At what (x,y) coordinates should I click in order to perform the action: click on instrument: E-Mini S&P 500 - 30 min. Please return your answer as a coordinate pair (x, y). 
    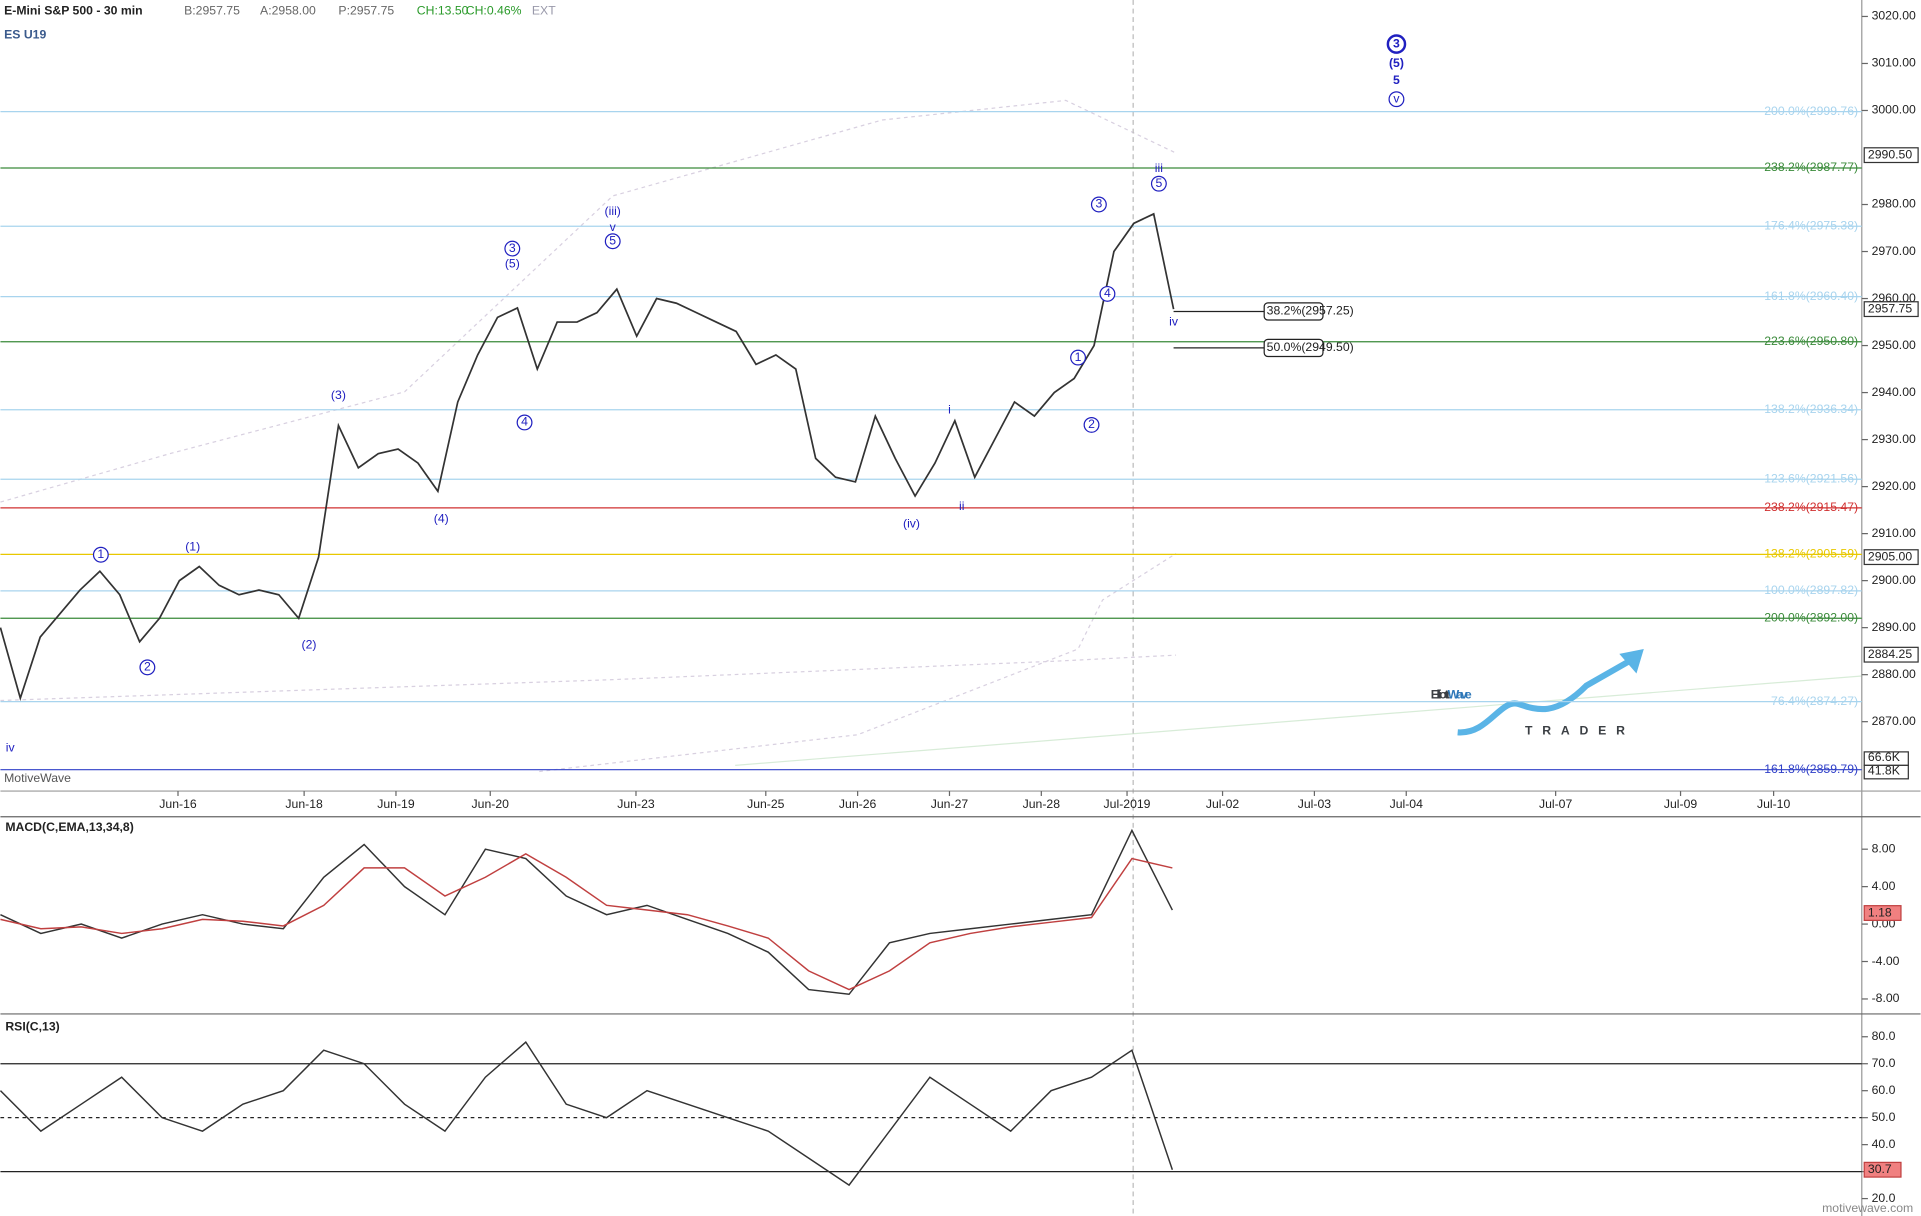
    Looking at the image, I should click on (73, 10).